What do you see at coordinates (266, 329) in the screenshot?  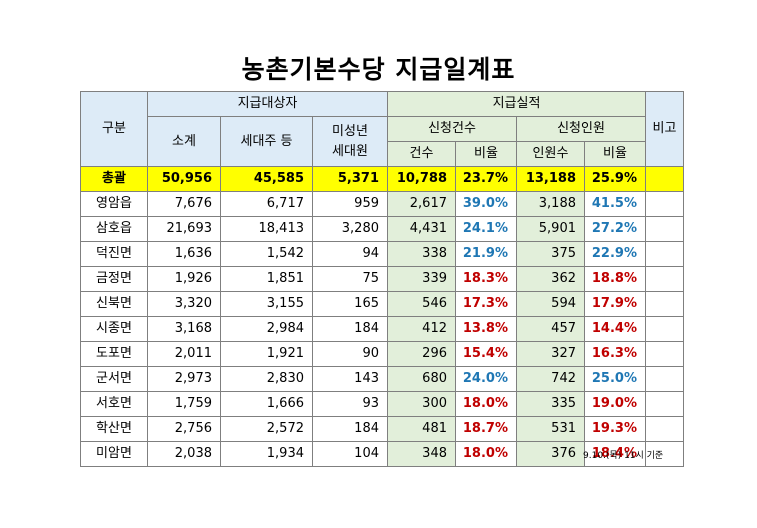 I see `cell-household: 2,984` at bounding box center [266, 329].